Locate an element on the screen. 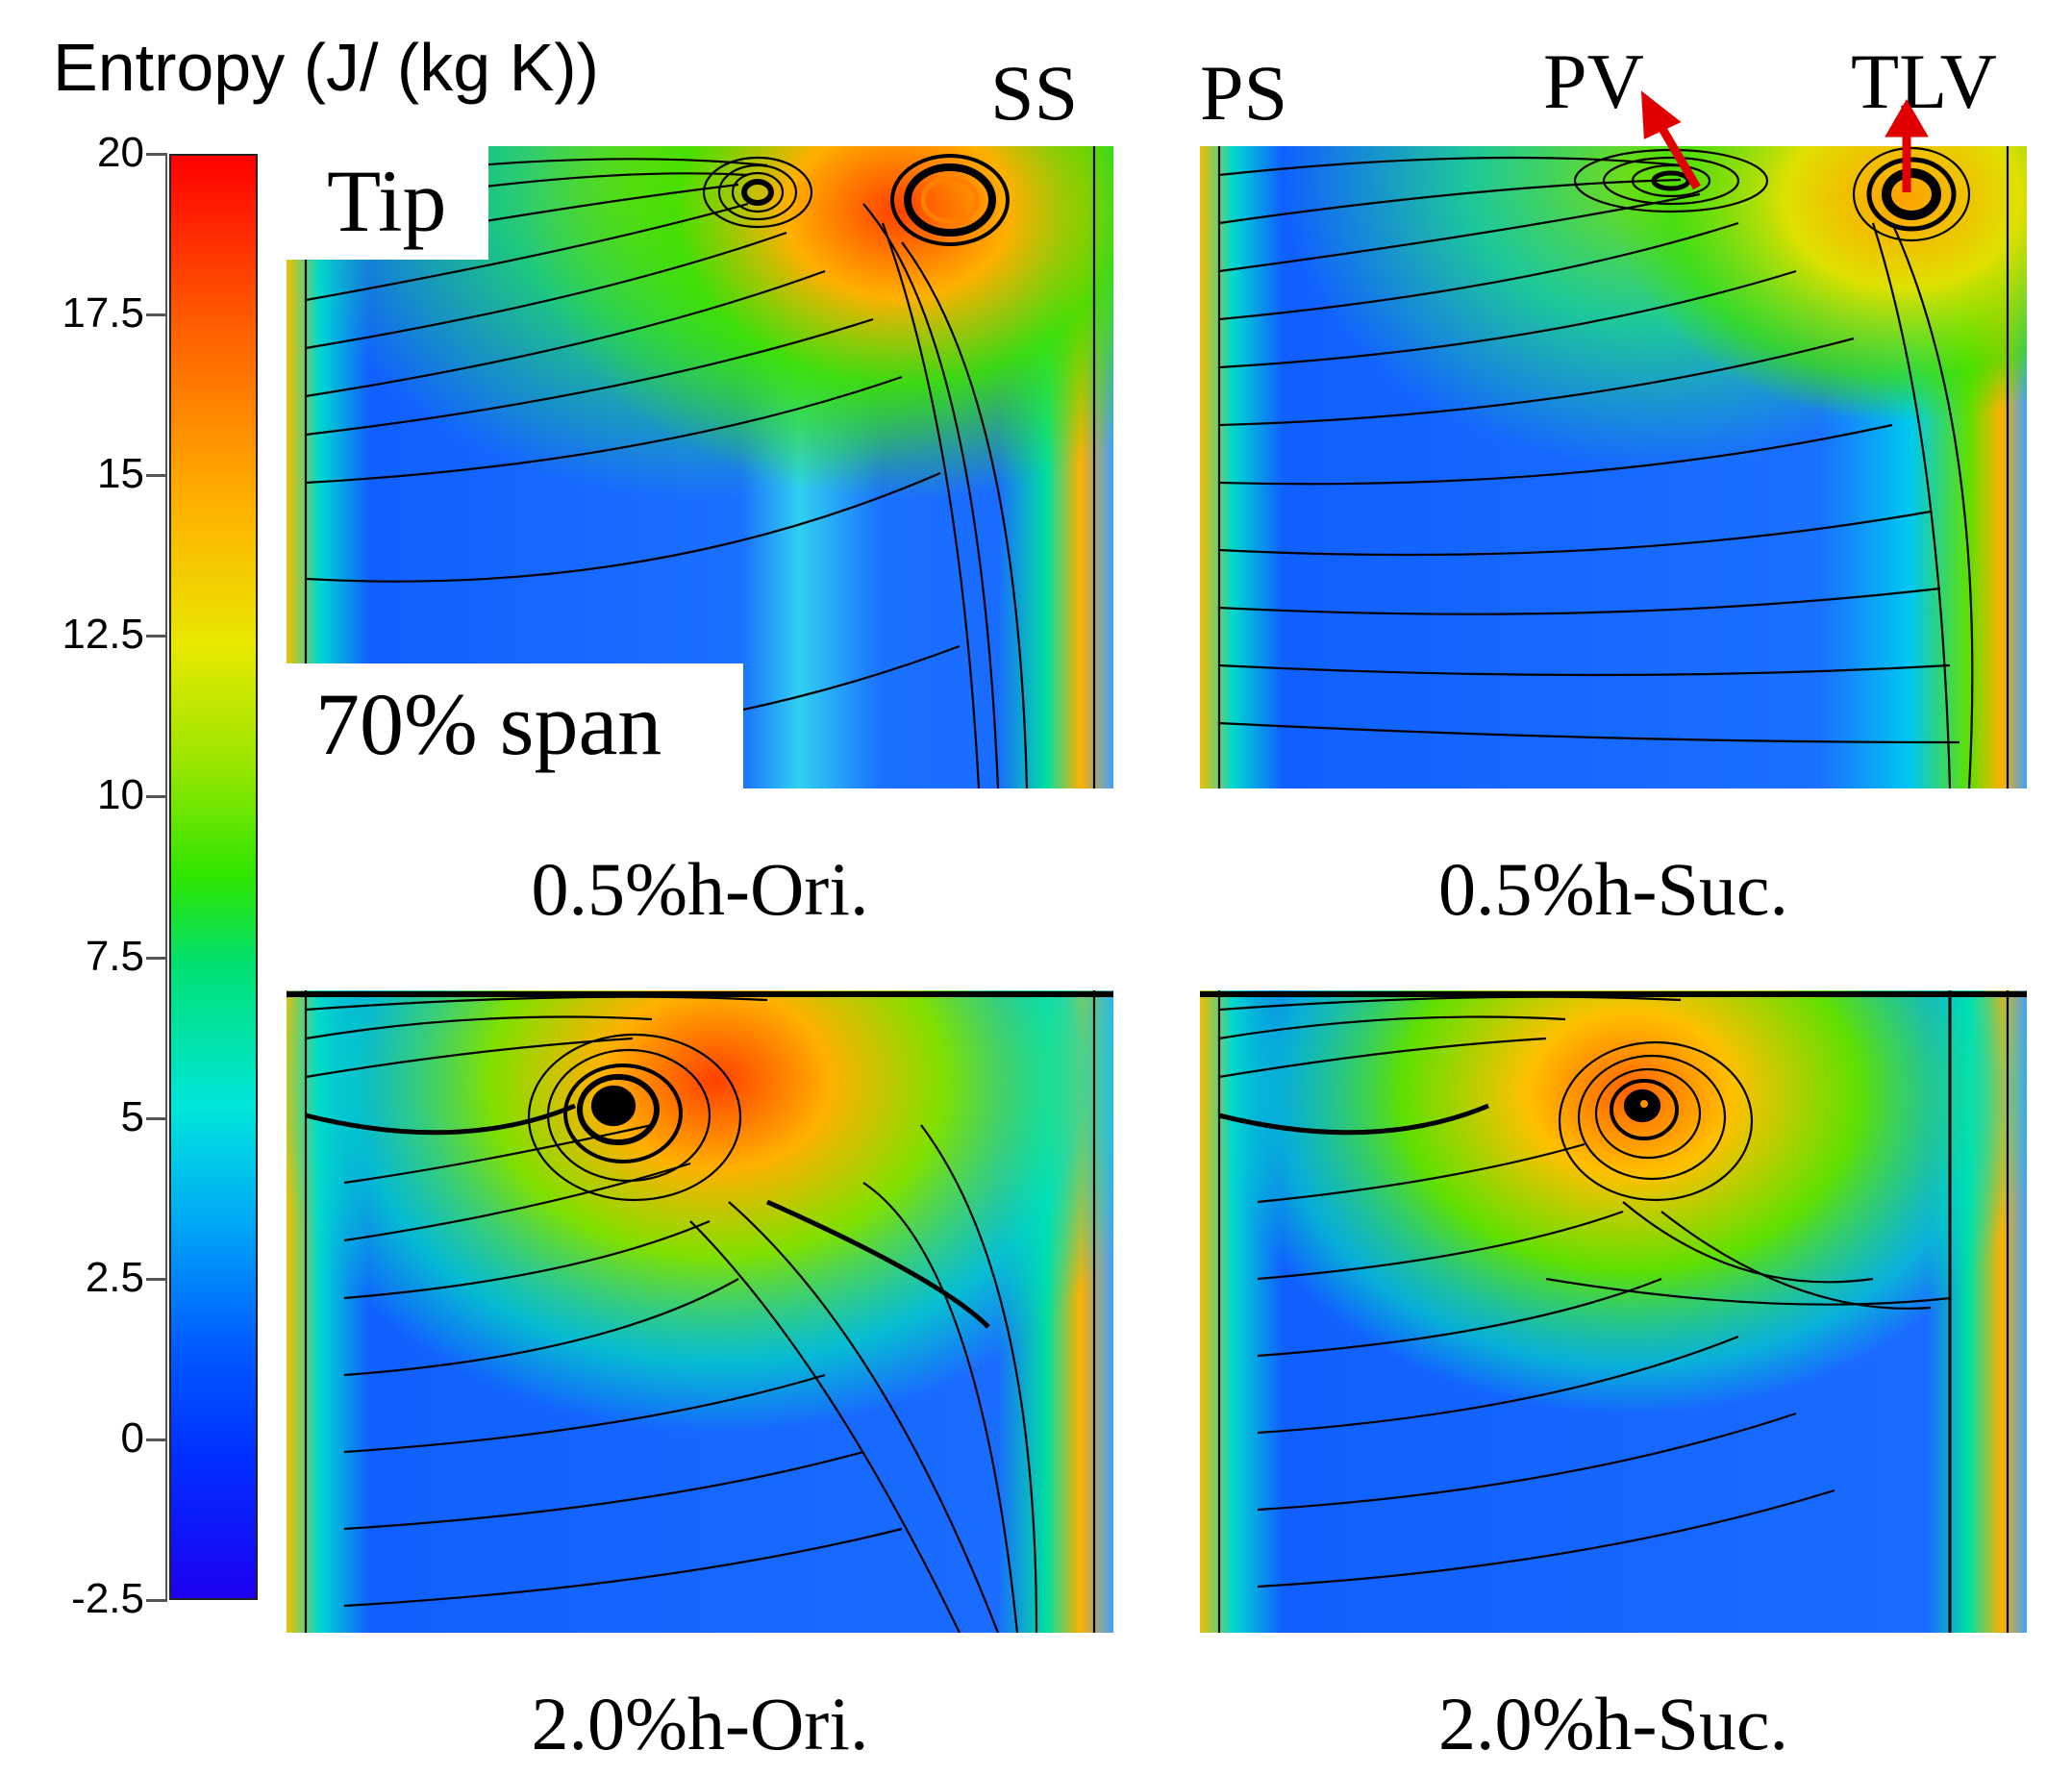 The height and width of the screenshot is (1776, 2072). panel-05h-suc is located at coordinates (1613, 467).